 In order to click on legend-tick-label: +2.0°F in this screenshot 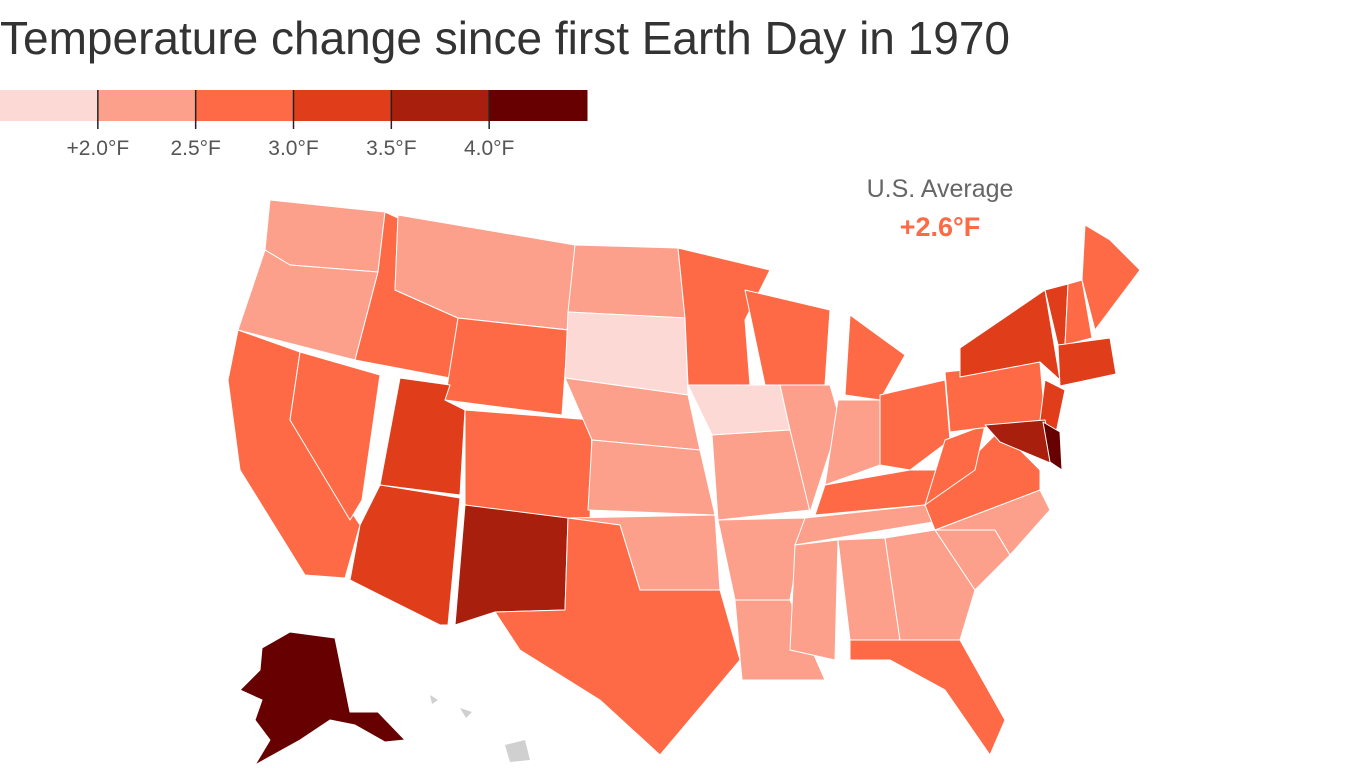, I will do `click(97, 148)`.